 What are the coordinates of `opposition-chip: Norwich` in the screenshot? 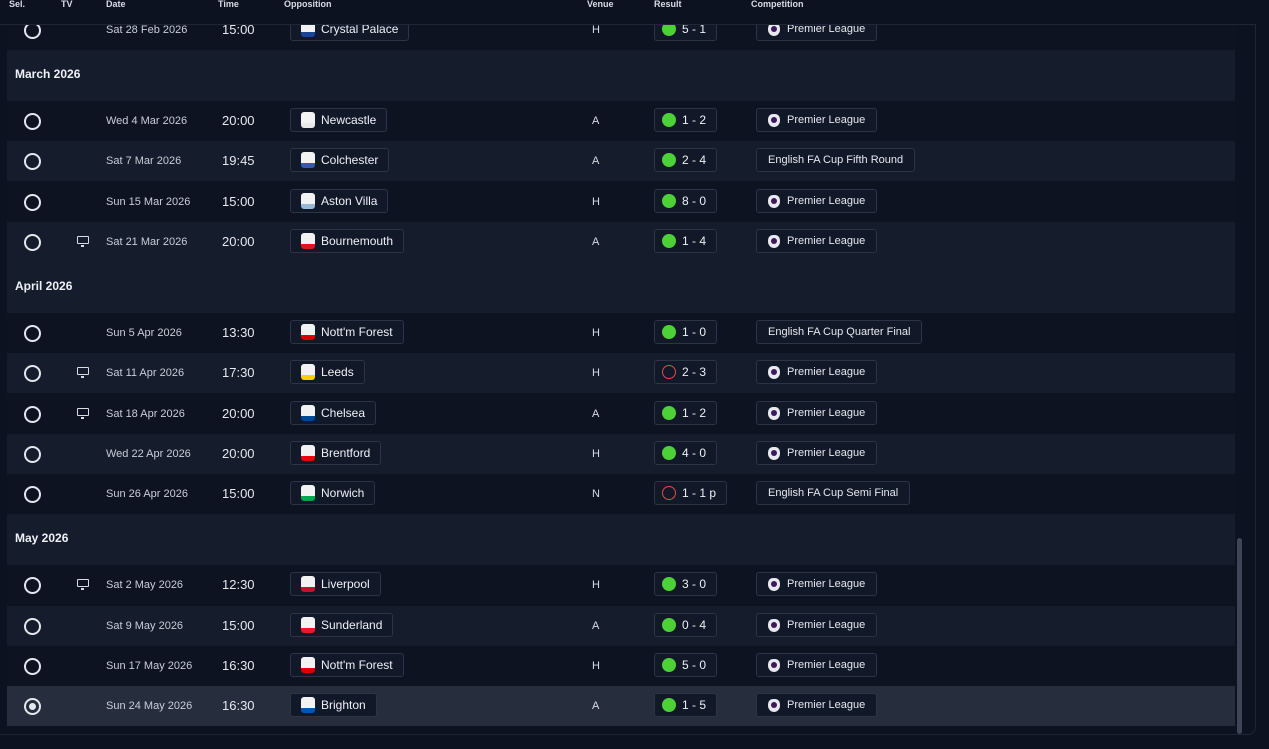 It's located at (333, 493).